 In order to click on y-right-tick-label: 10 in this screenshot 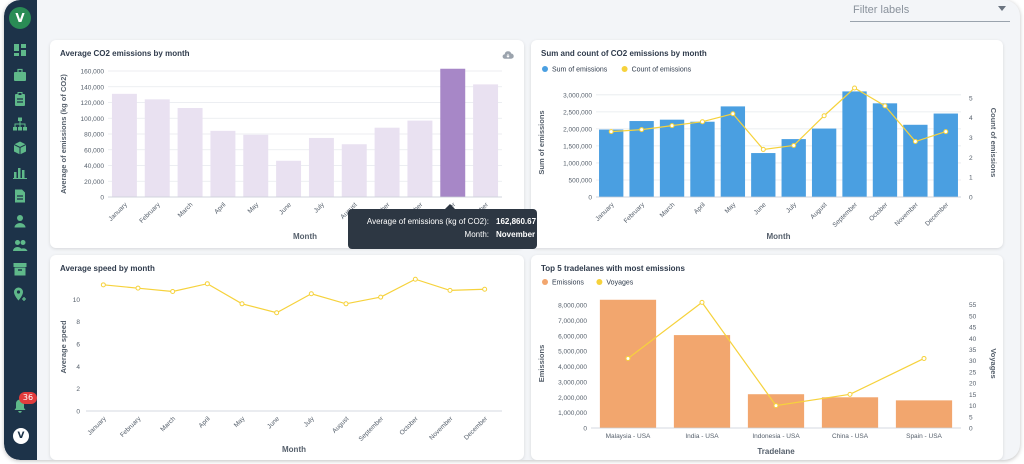, I will do `click(973, 406)`.